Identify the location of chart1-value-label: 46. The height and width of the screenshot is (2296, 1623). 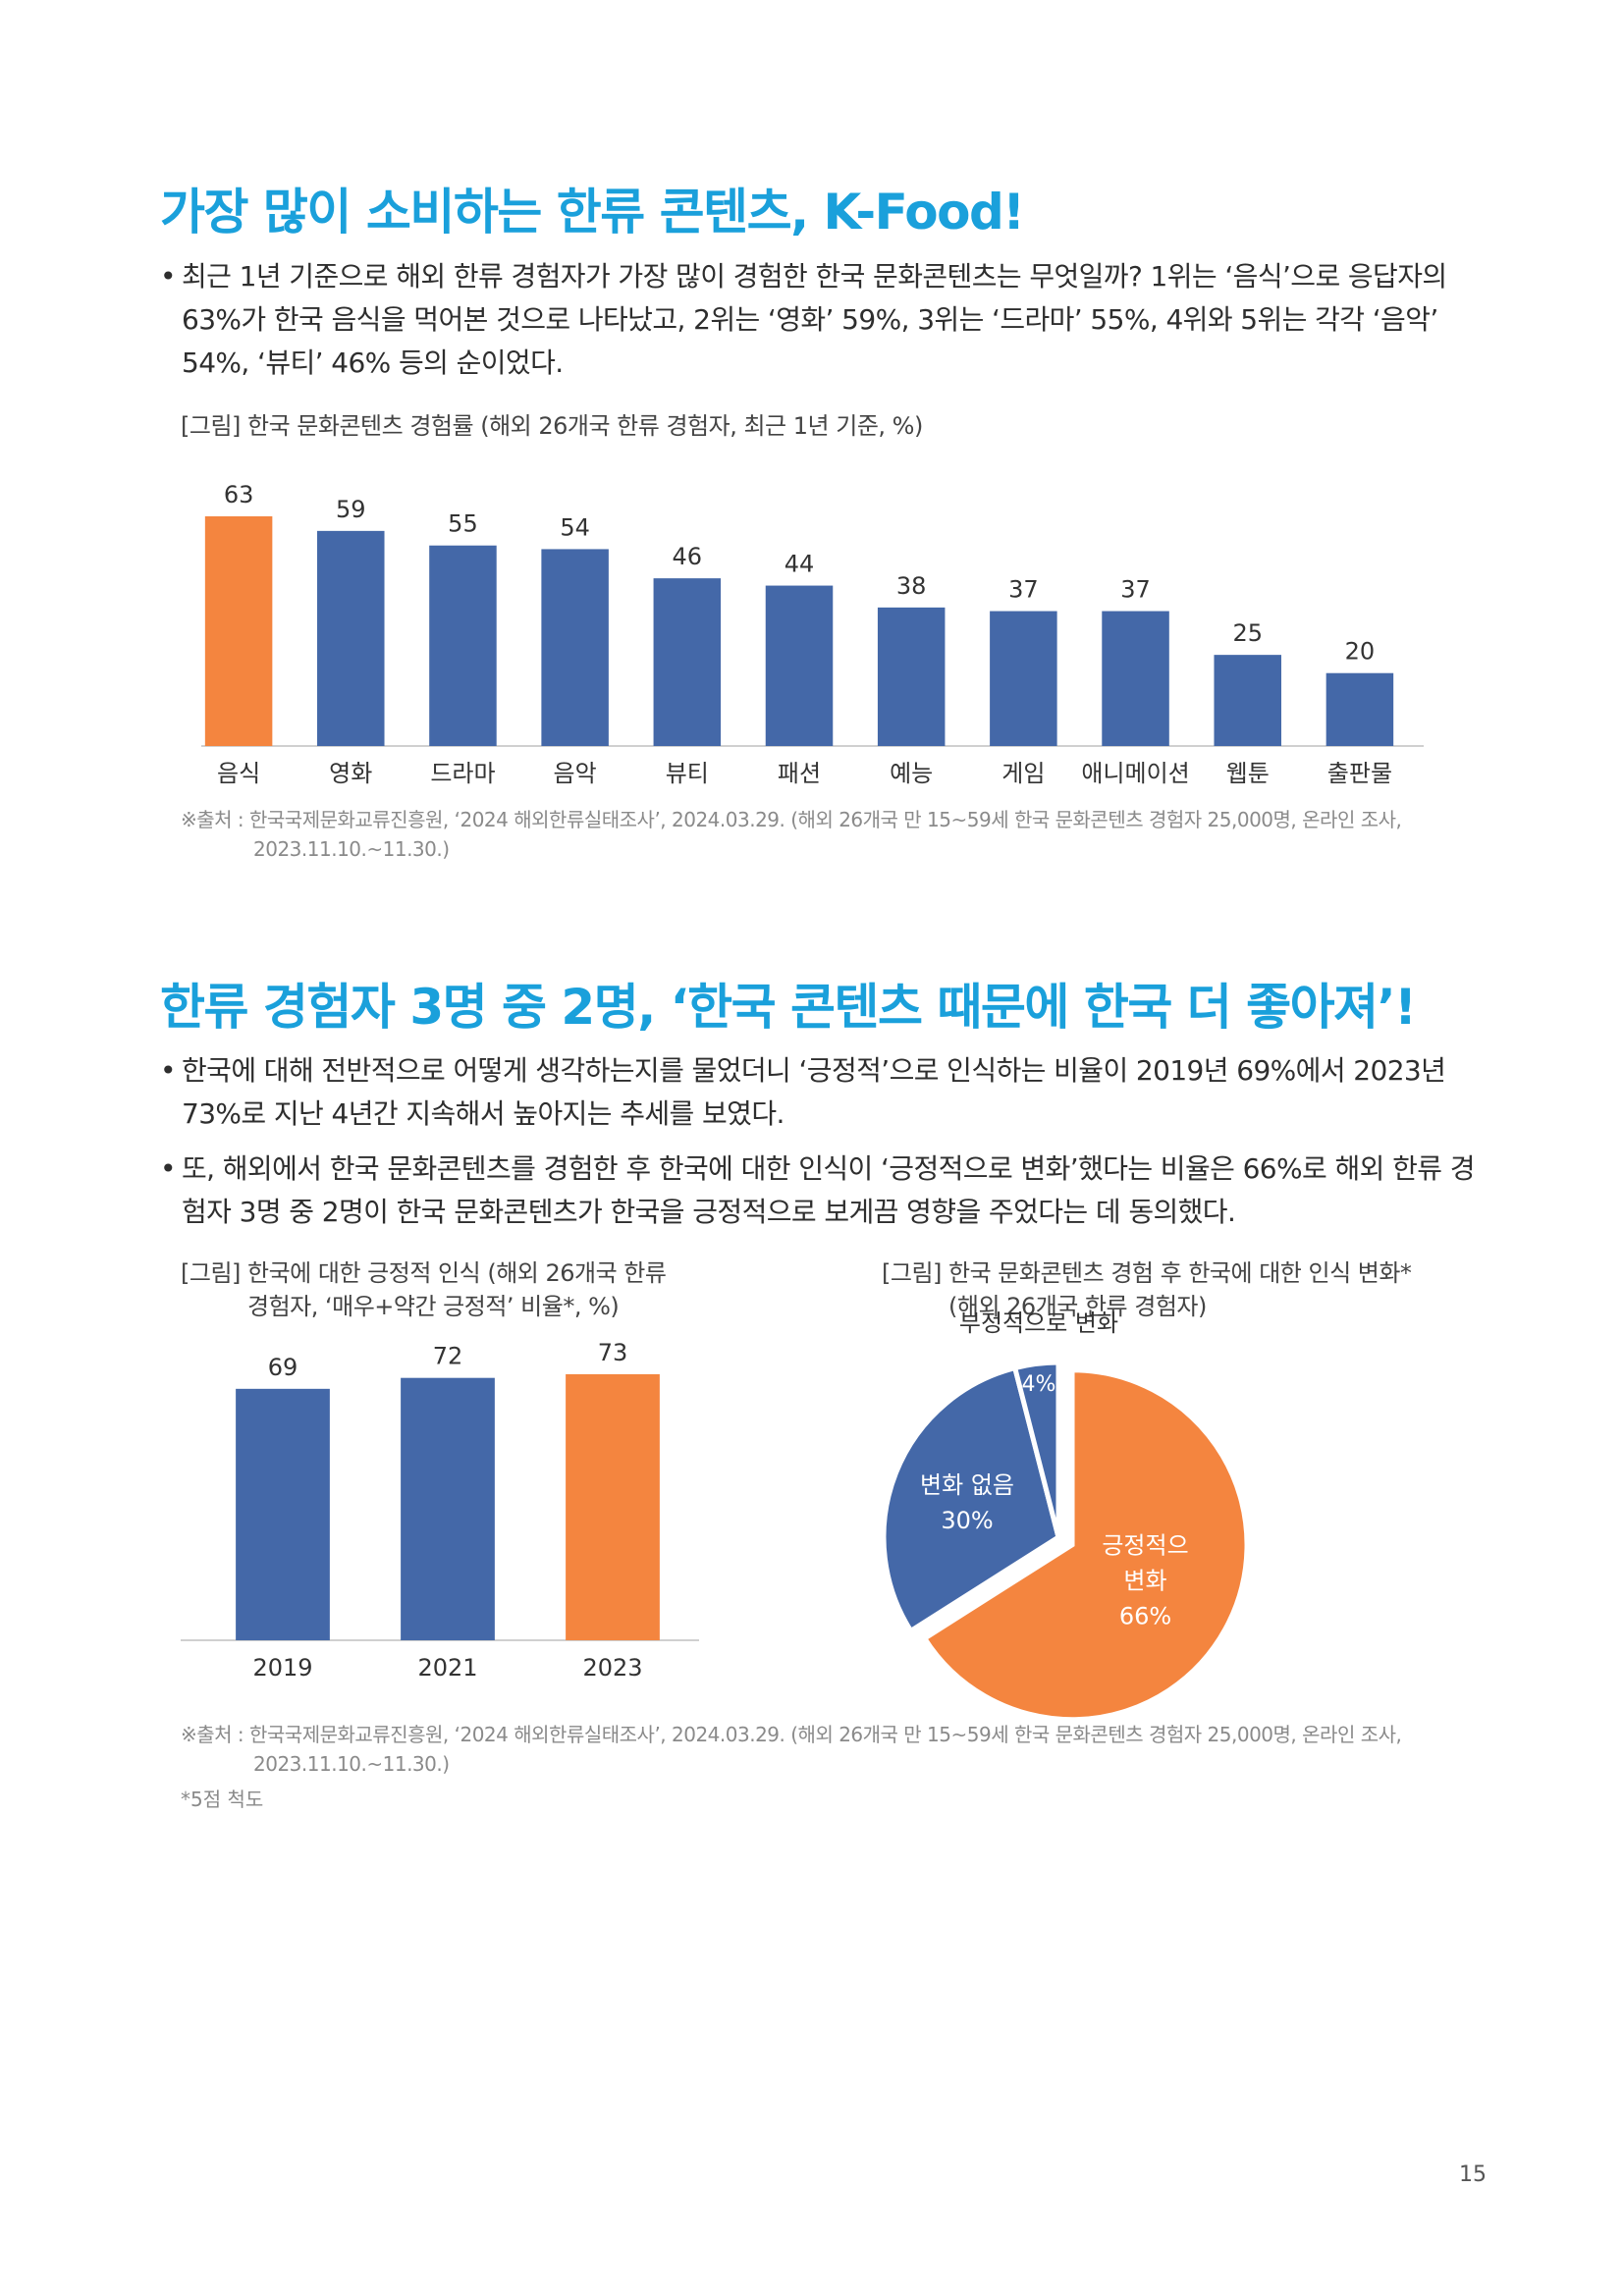
(688, 556).